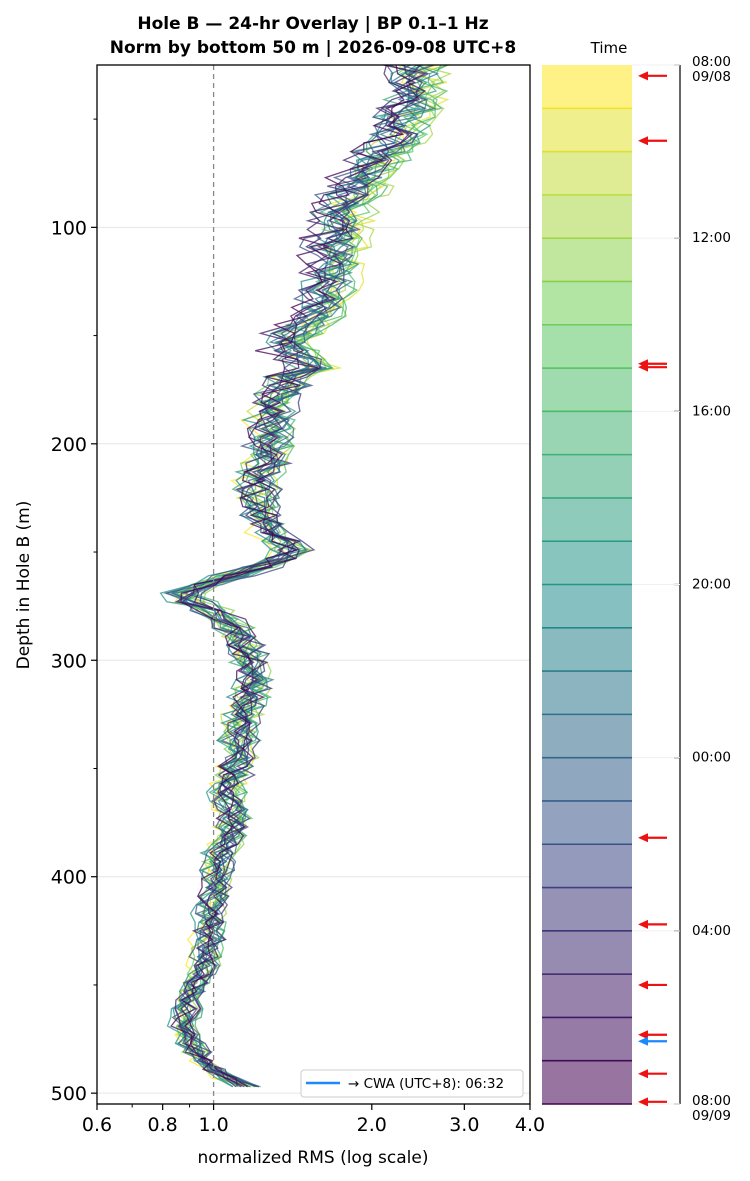  I want to click on x-tick-label-2: 1.0, so click(213, 1125).